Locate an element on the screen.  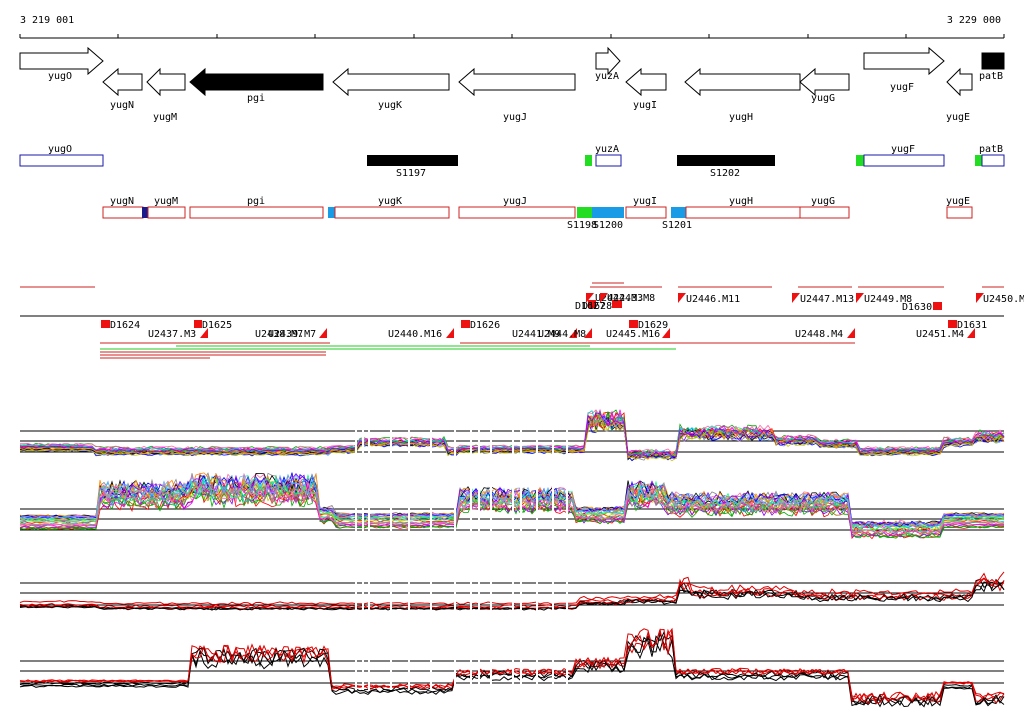
gene-arrow-yugM is located at coordinates (166, 82).